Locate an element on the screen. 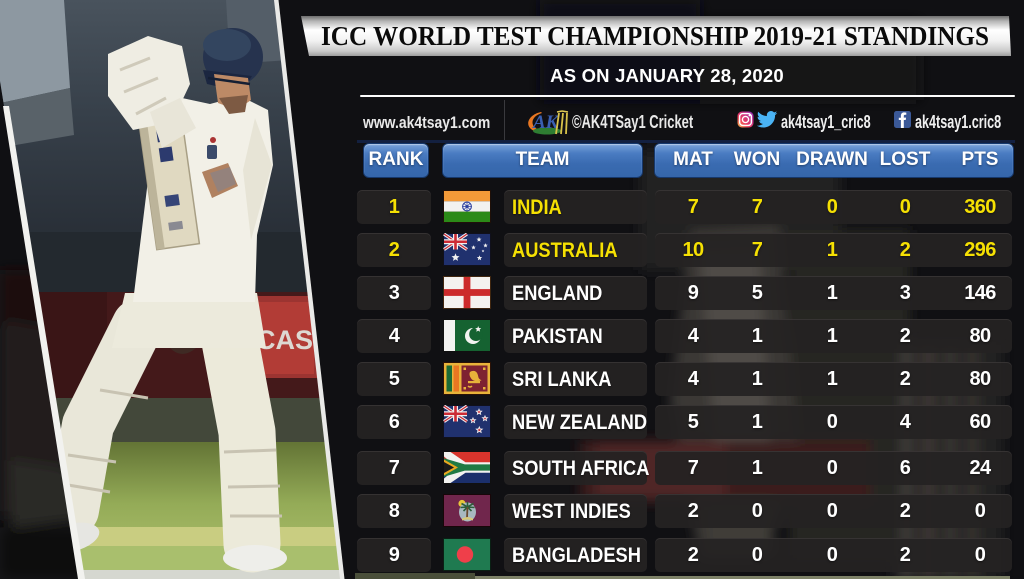 This screenshot has width=1024, height=579. svg-text: CAS is located at coordinates (284, 340).